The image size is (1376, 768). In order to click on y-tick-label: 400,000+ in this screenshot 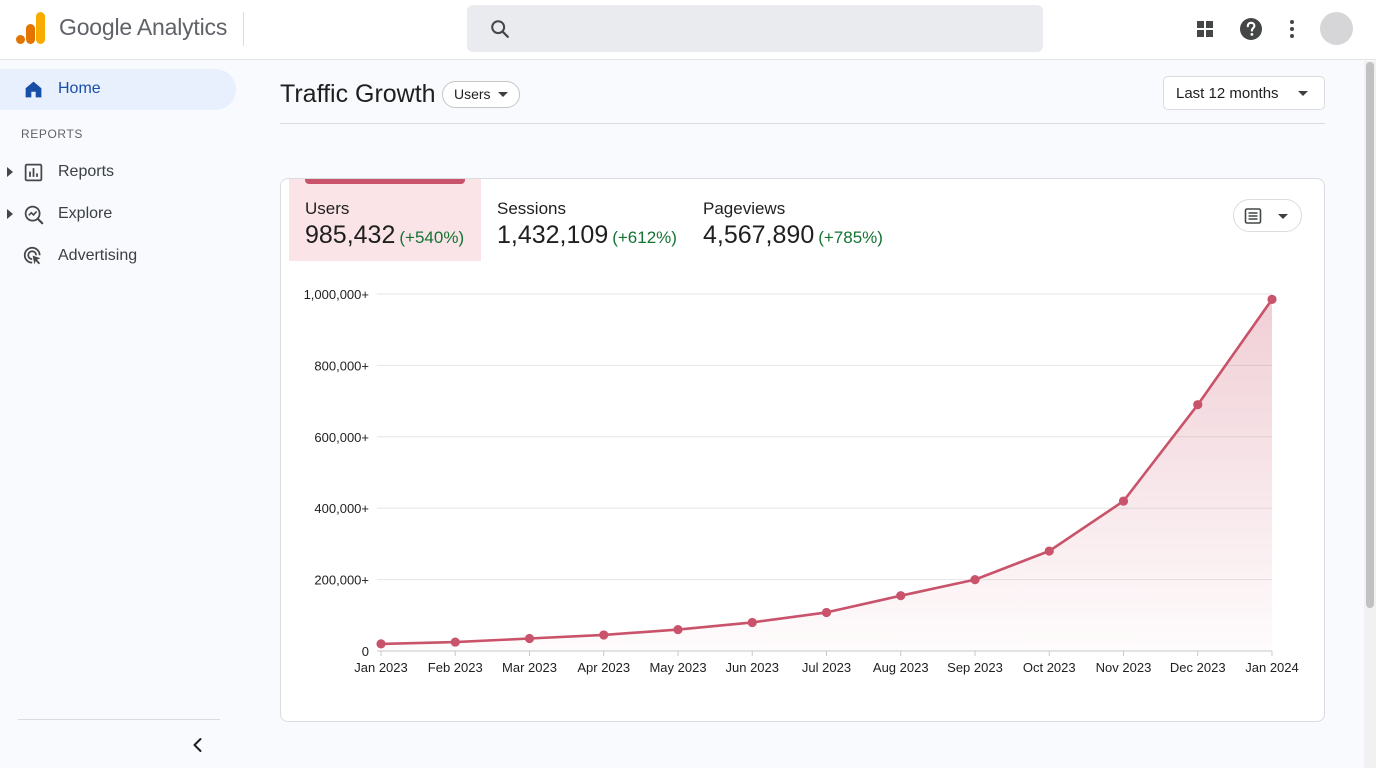, I will do `click(341, 508)`.